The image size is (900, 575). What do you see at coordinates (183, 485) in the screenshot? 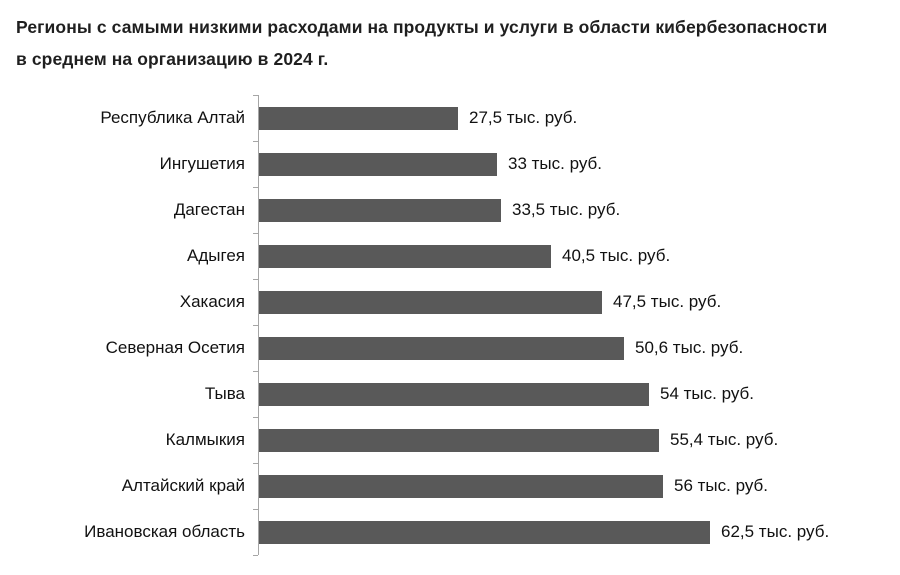
I see `category-label: Алтайский край` at bounding box center [183, 485].